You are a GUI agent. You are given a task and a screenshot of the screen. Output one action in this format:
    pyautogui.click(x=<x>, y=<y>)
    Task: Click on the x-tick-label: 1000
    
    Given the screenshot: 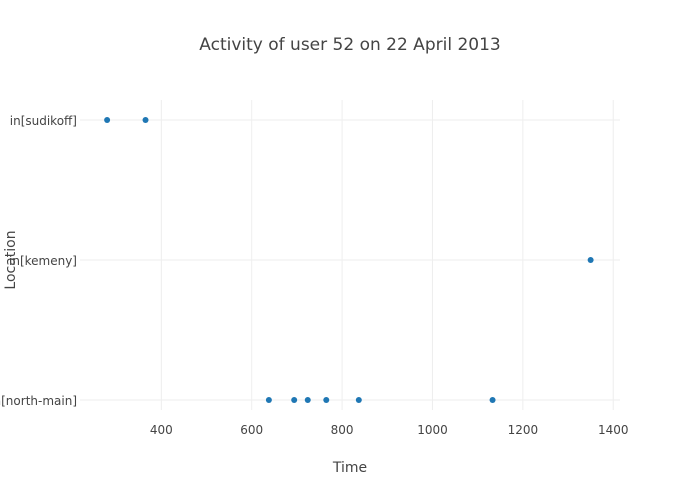 What is the action you would take?
    pyautogui.click(x=432, y=430)
    